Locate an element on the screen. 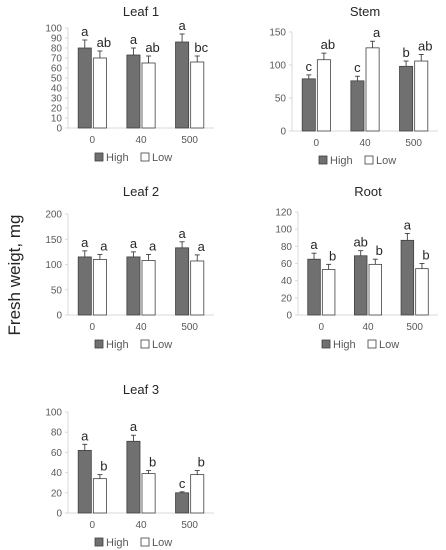 This screenshot has width=446, height=550. y-tick-label: 50 is located at coordinates (281, 99).